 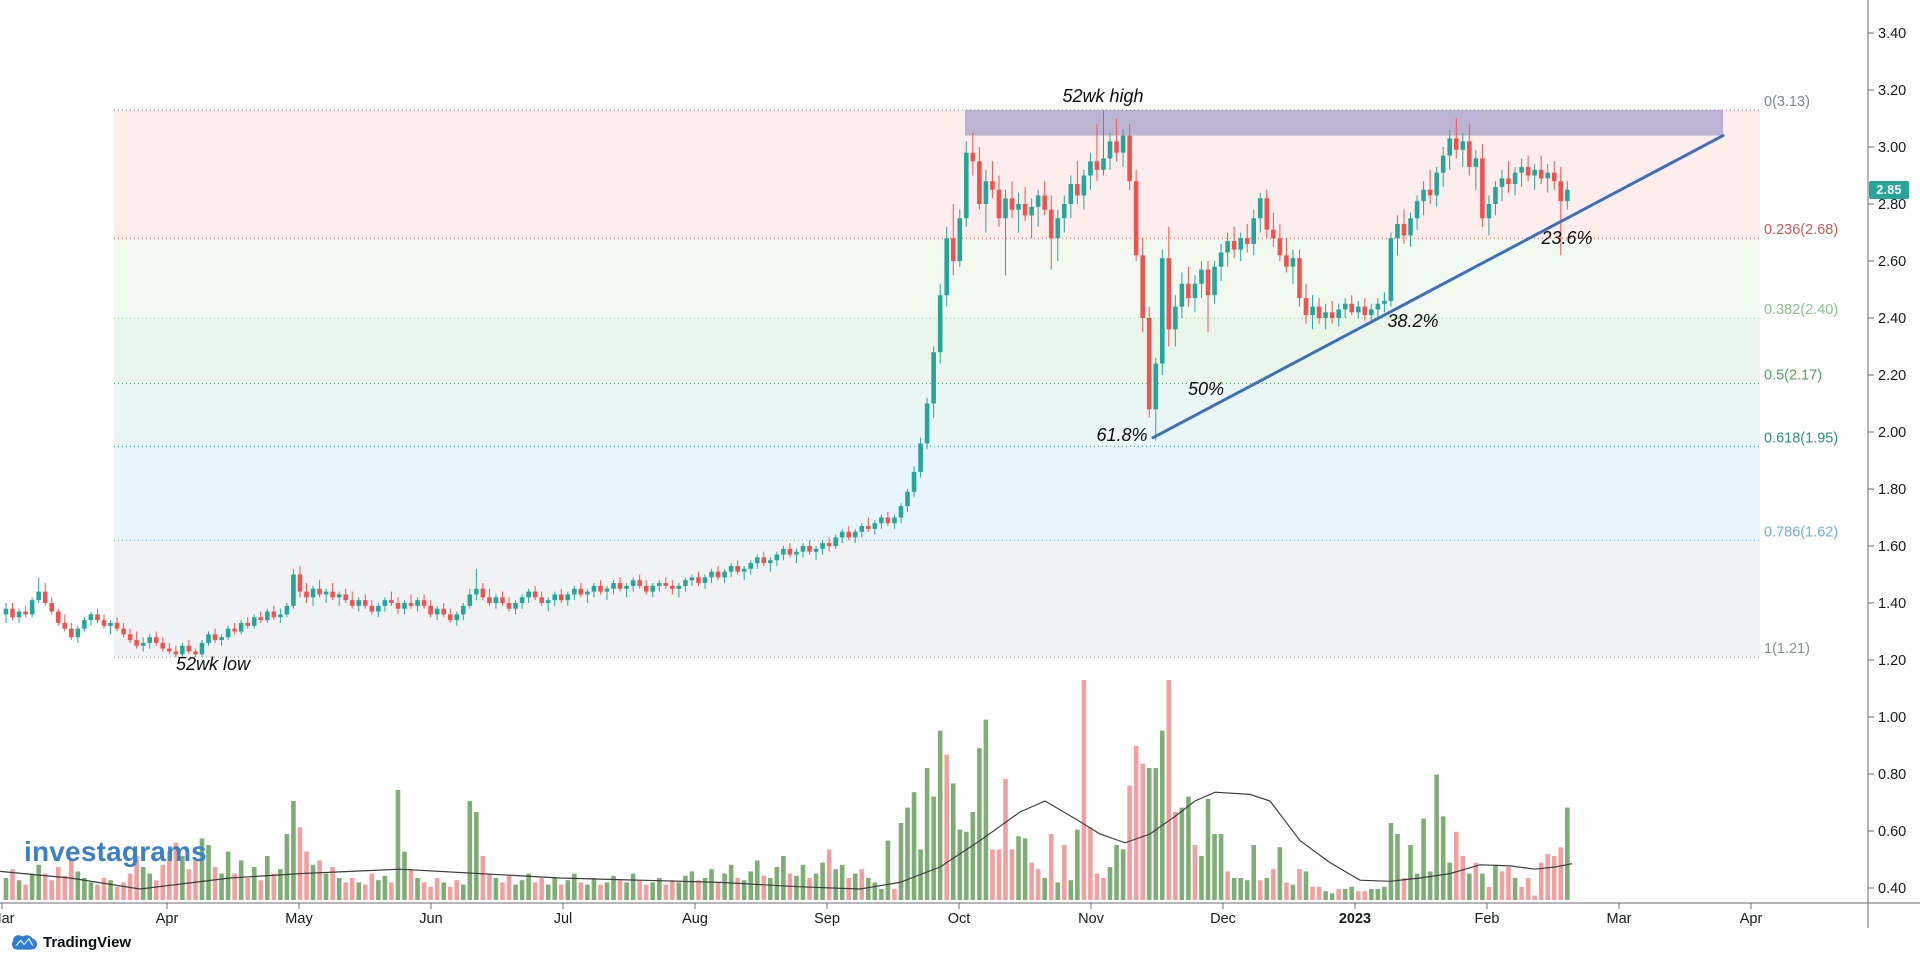 What do you see at coordinates (1787, 649) in the screenshot?
I see `fib-level-label: 1(1.21)` at bounding box center [1787, 649].